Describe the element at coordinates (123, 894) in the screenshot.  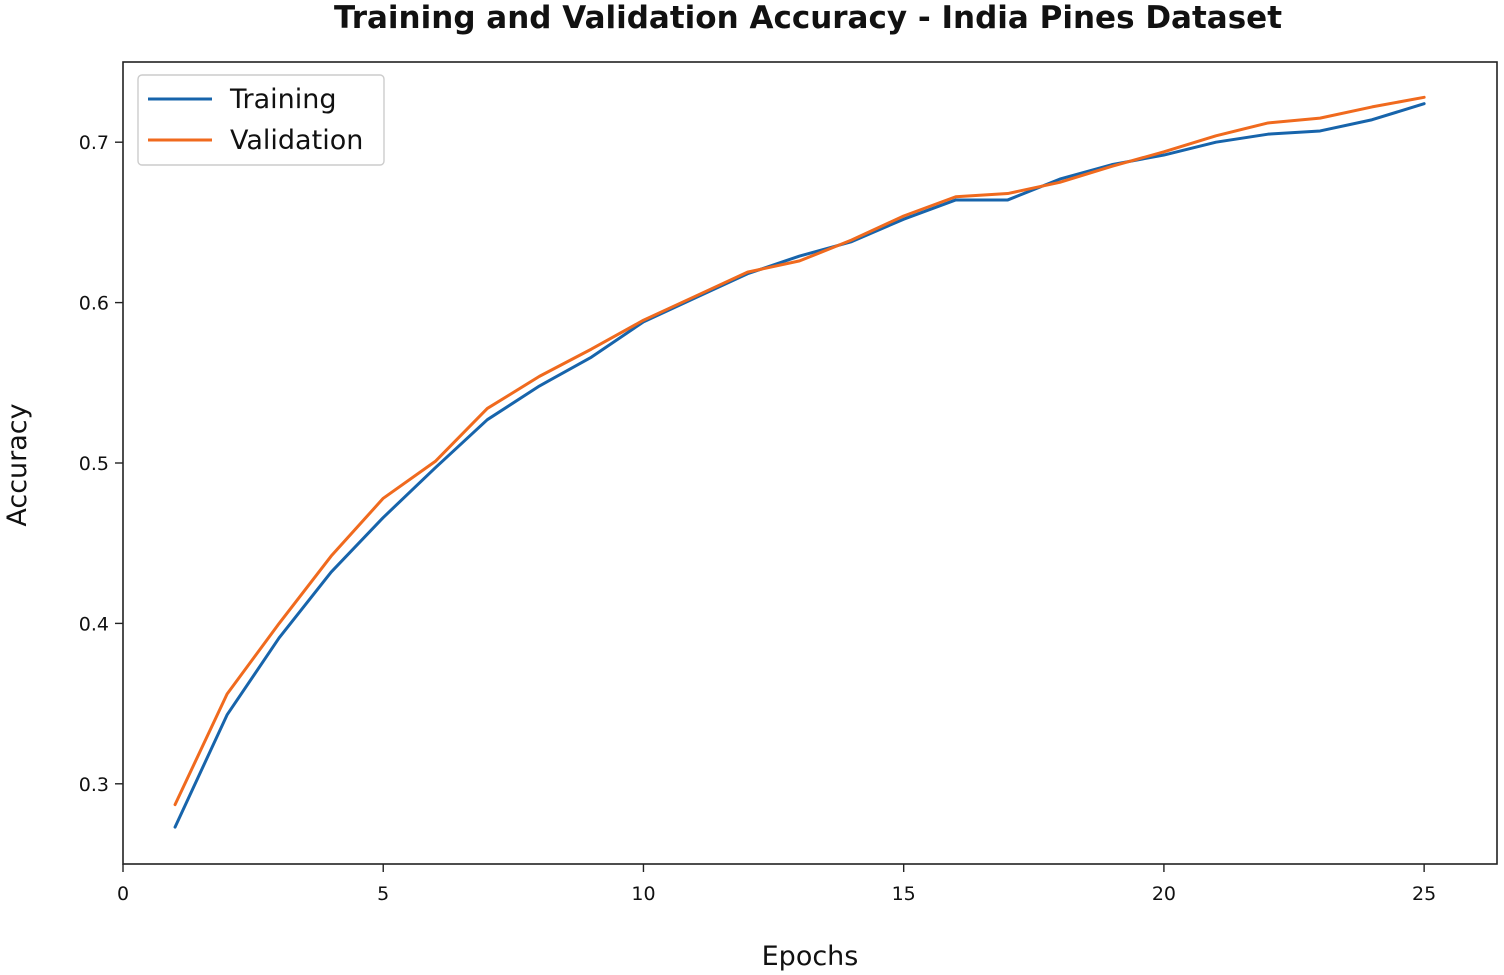
I see `x-tick-label: 0` at that location.